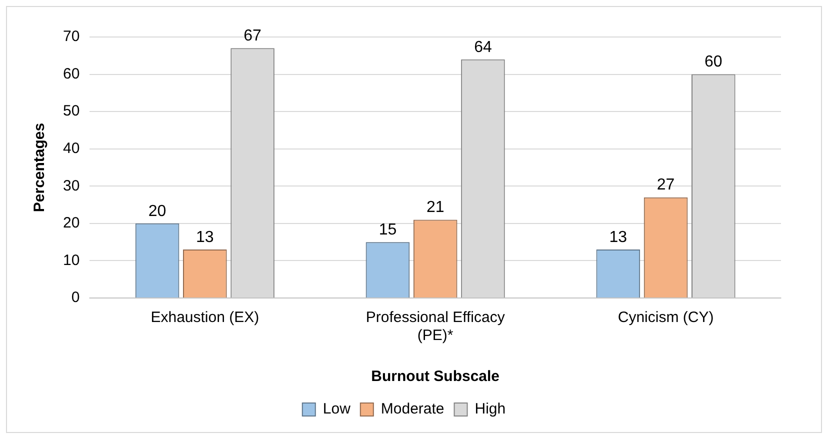 The image size is (828, 439). What do you see at coordinates (412, 409) in the screenshot?
I see `legend-label: Moderate` at bounding box center [412, 409].